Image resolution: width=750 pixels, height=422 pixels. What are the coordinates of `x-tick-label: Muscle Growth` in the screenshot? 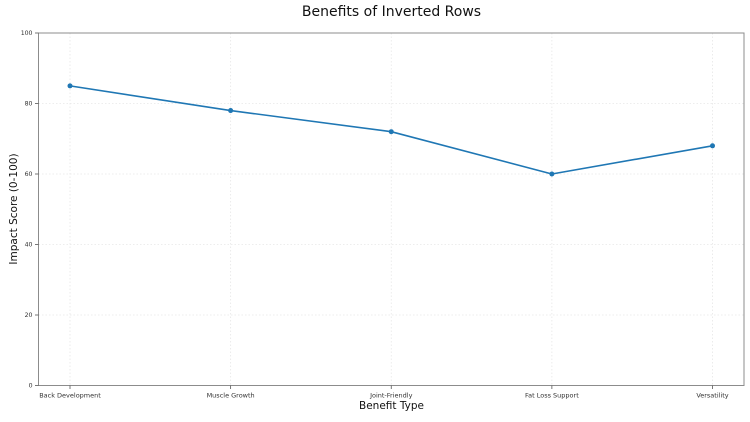 It's located at (231, 396).